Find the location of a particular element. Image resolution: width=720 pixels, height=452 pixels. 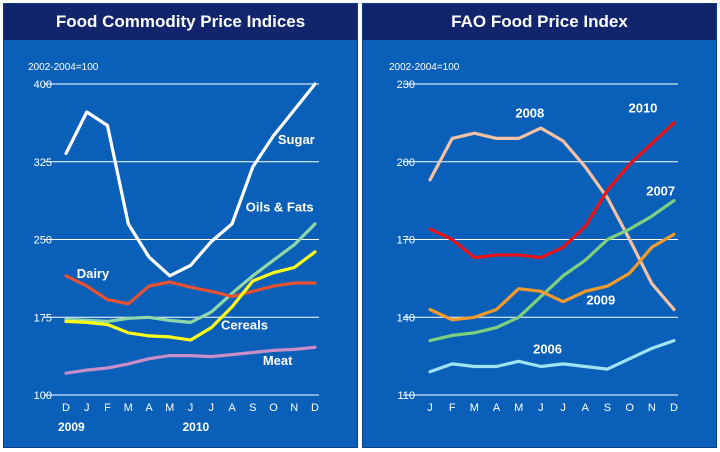

x-tick-label-4: A is located at coordinates (149, 408).